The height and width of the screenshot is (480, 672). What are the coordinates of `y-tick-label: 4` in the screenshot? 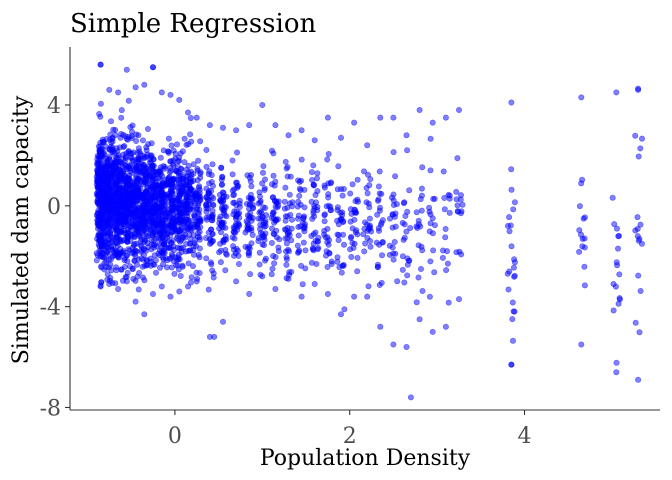 It's located at (54, 106).